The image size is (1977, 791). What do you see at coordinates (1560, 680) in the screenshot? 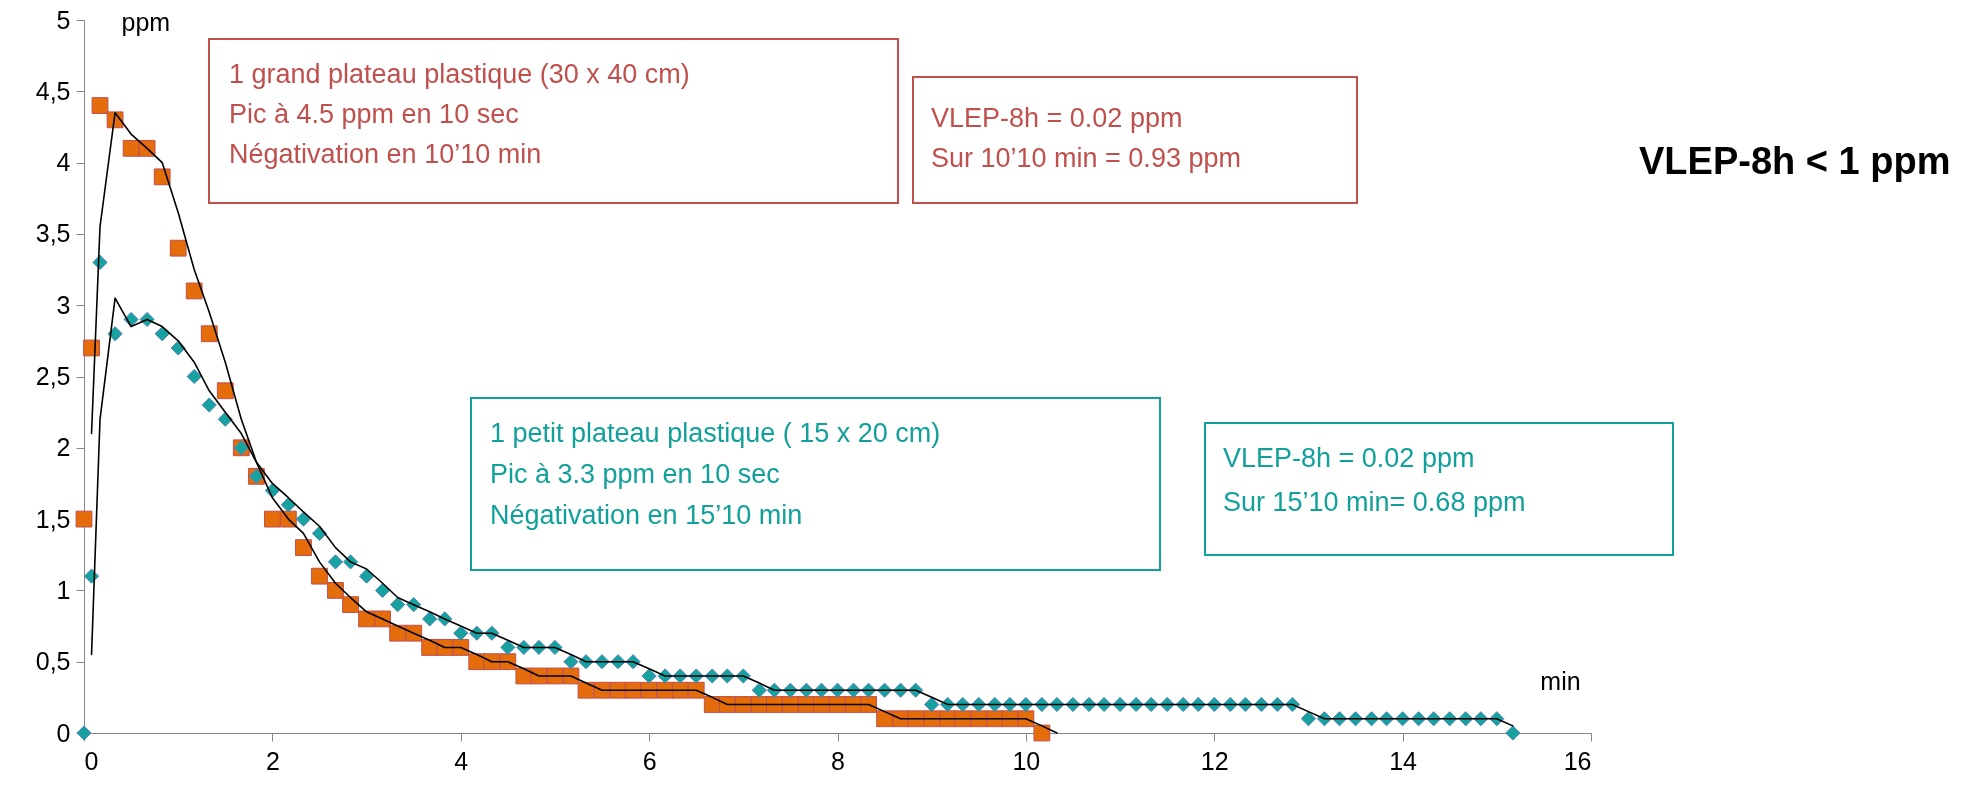
I see `x-axis-title: min` at bounding box center [1560, 680].